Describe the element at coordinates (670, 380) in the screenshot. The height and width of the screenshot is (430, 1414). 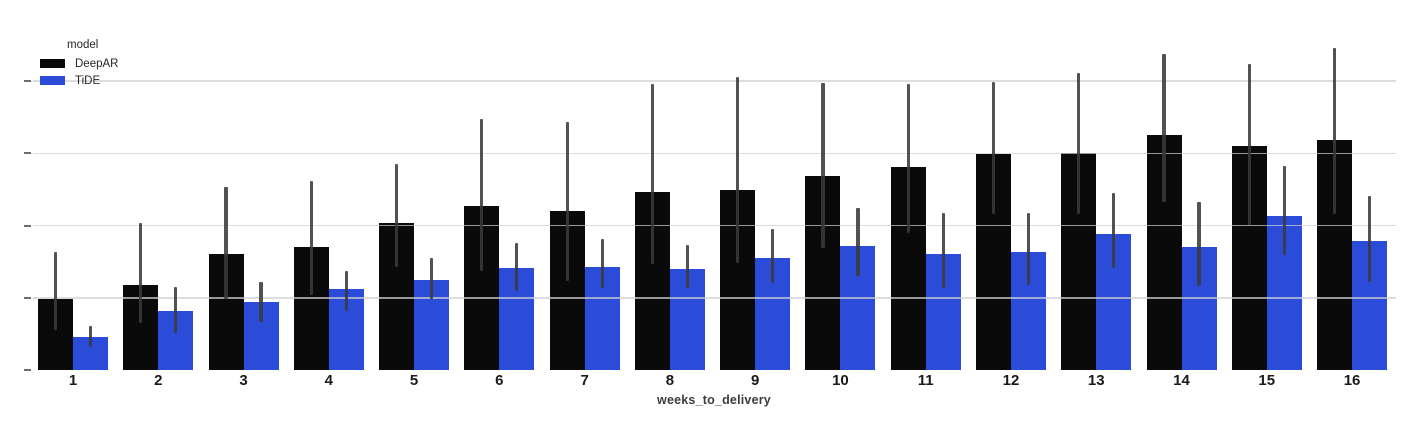
I see `x-tick-label-8: 8` at that location.